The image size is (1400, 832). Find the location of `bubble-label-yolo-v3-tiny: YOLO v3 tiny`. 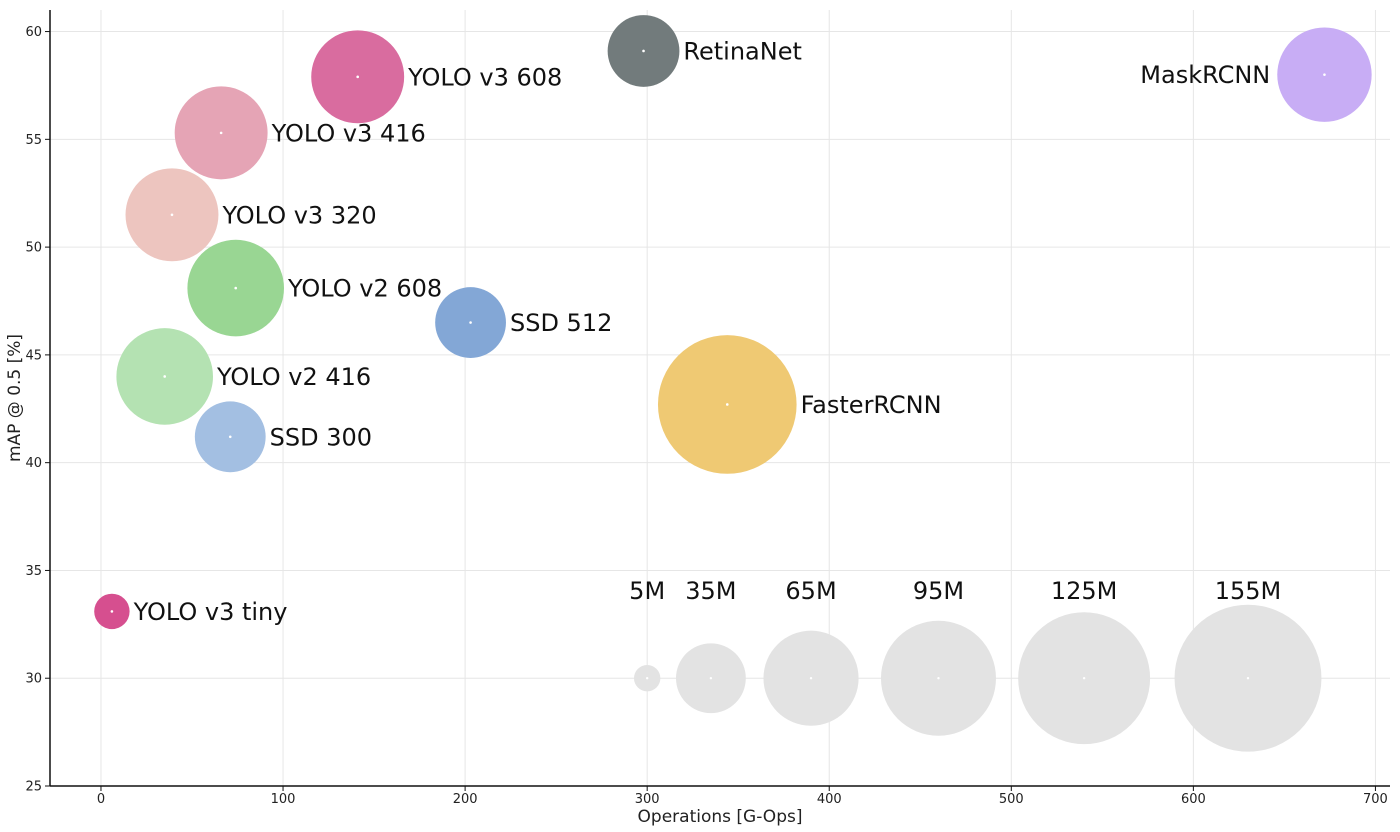

bubble-label-yolo-v3-tiny: YOLO v3 tiny is located at coordinates (210, 612).